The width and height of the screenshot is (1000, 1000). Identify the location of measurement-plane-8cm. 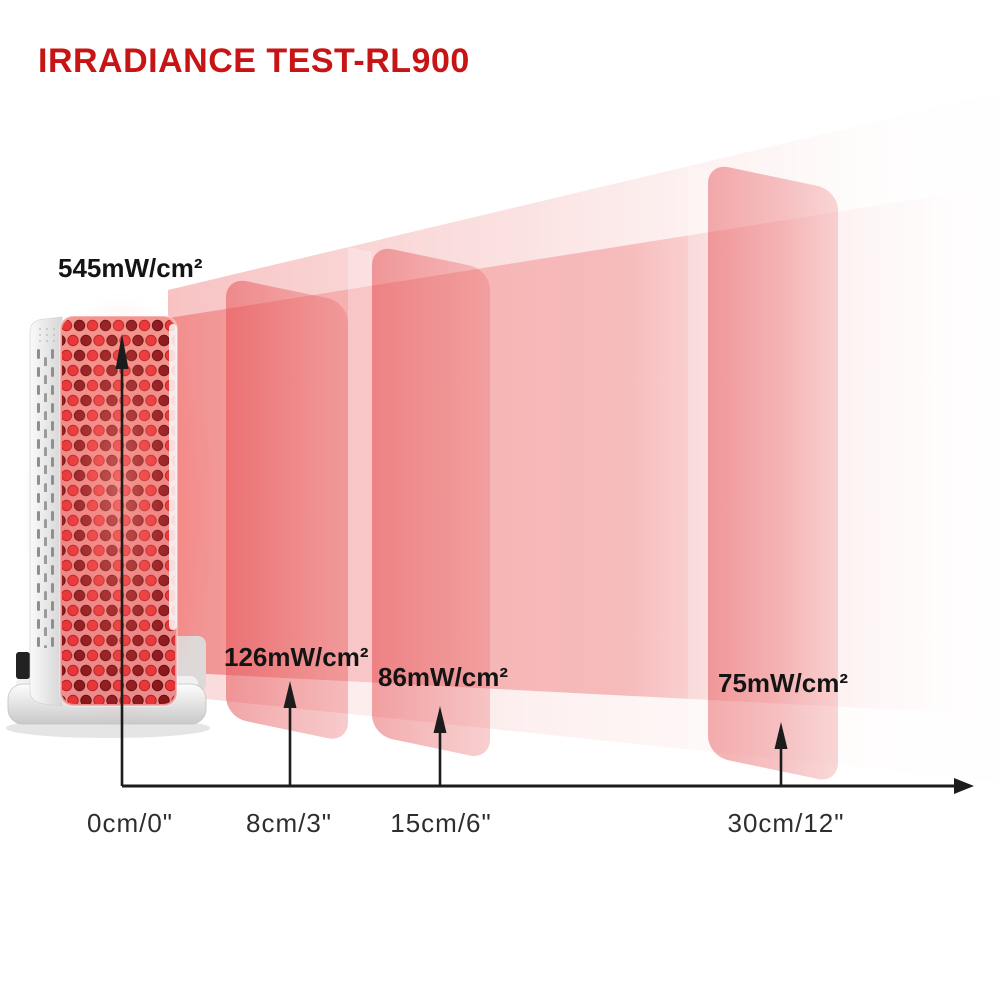
(287, 509).